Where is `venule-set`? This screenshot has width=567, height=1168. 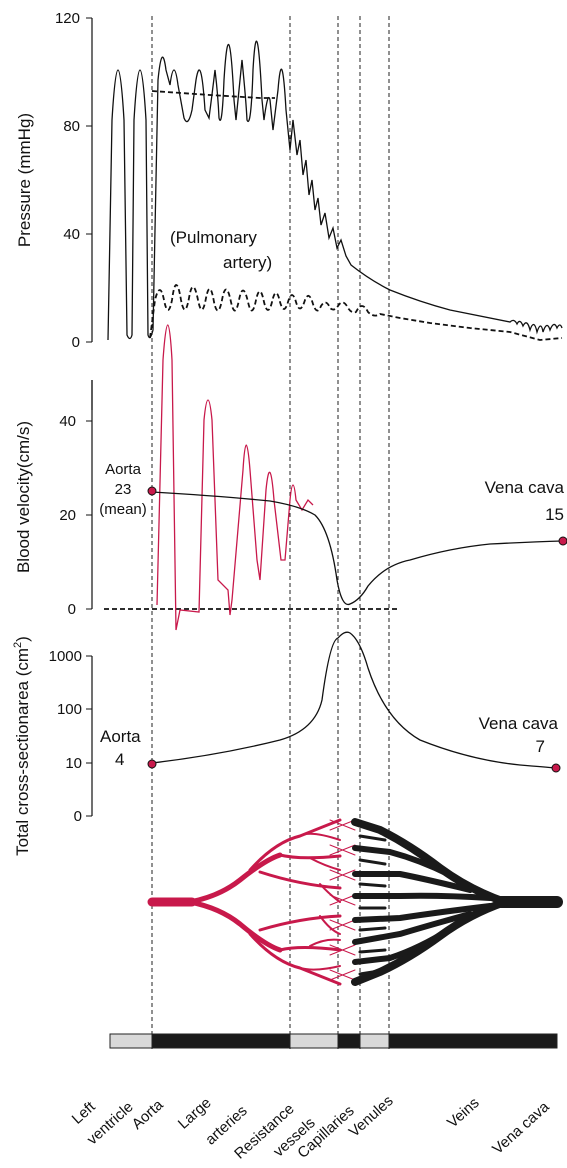
venule-set is located at coordinates (372, 905).